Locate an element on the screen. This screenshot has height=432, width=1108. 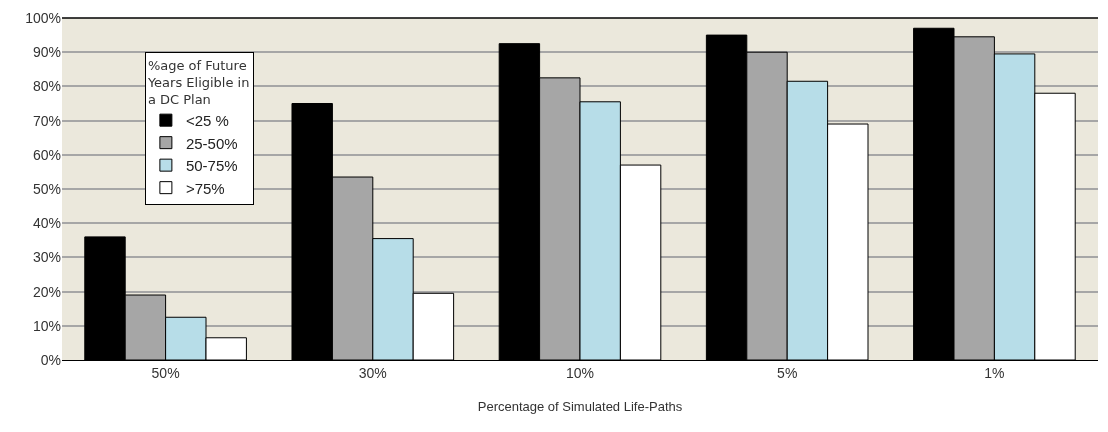
y-tick-label: 90% is located at coordinates (46, 52).